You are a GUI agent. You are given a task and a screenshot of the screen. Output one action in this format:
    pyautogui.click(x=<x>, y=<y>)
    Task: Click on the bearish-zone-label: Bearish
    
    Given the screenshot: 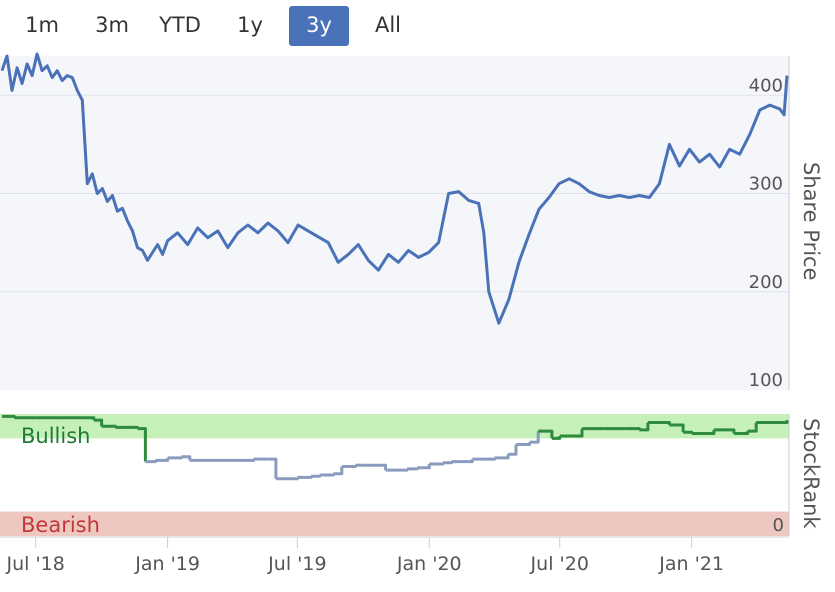 What is the action you would take?
    pyautogui.click(x=60, y=525)
    